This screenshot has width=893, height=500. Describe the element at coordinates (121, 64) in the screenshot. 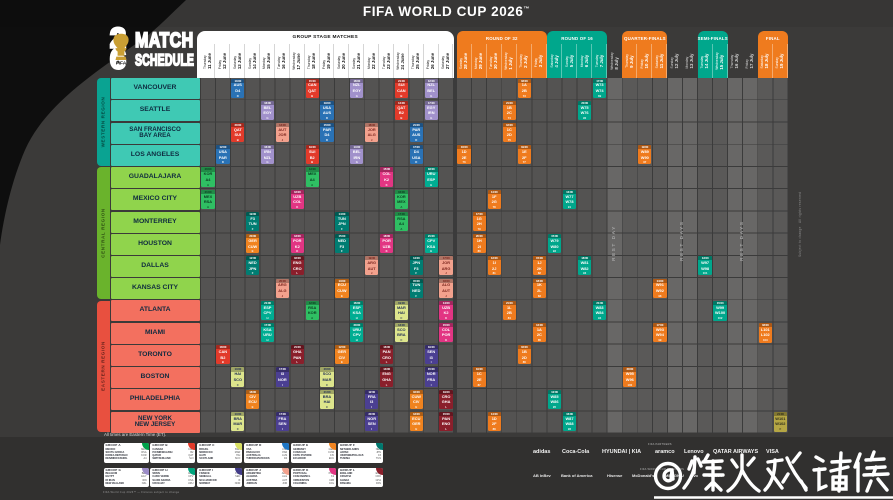

I see `svg-text: FIFA` at that location.